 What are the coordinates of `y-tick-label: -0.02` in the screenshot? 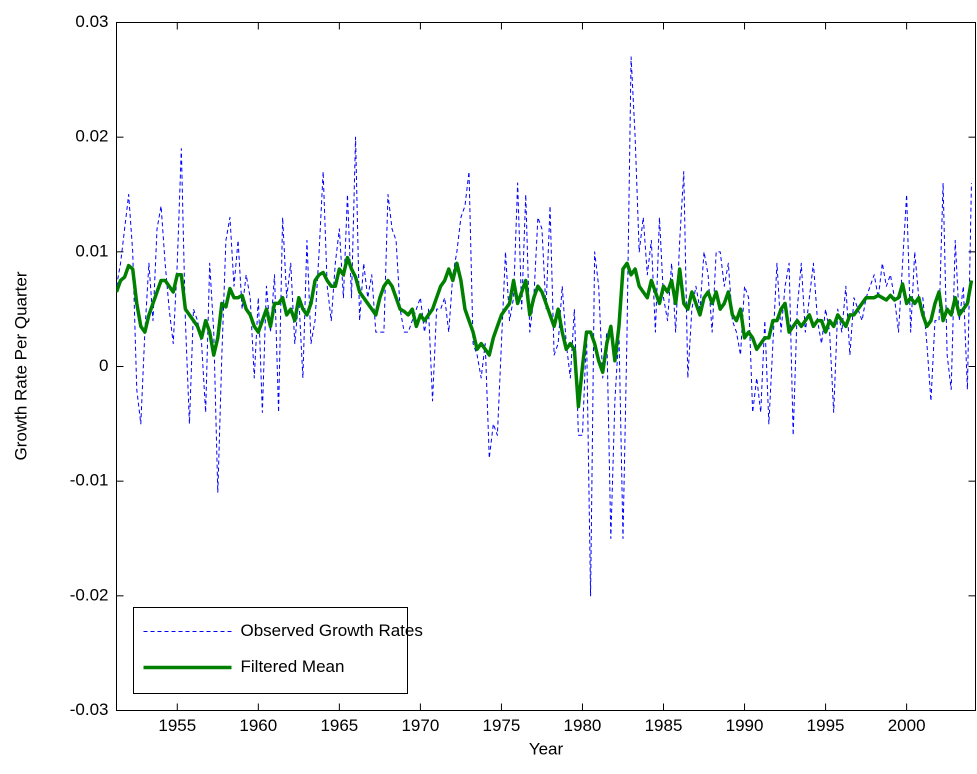 It's located at (89, 594).